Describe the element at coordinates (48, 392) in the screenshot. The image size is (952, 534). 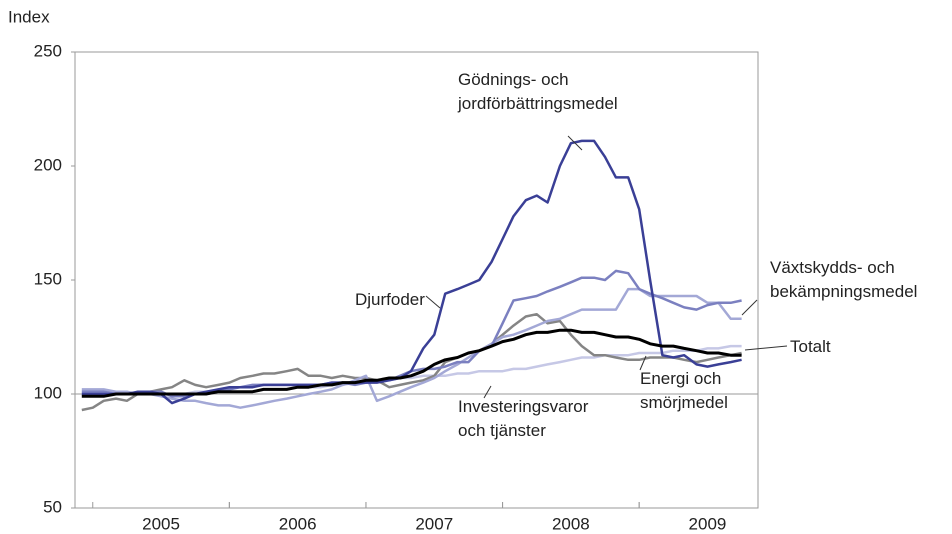
I see `y-tick-label: 100` at that location.